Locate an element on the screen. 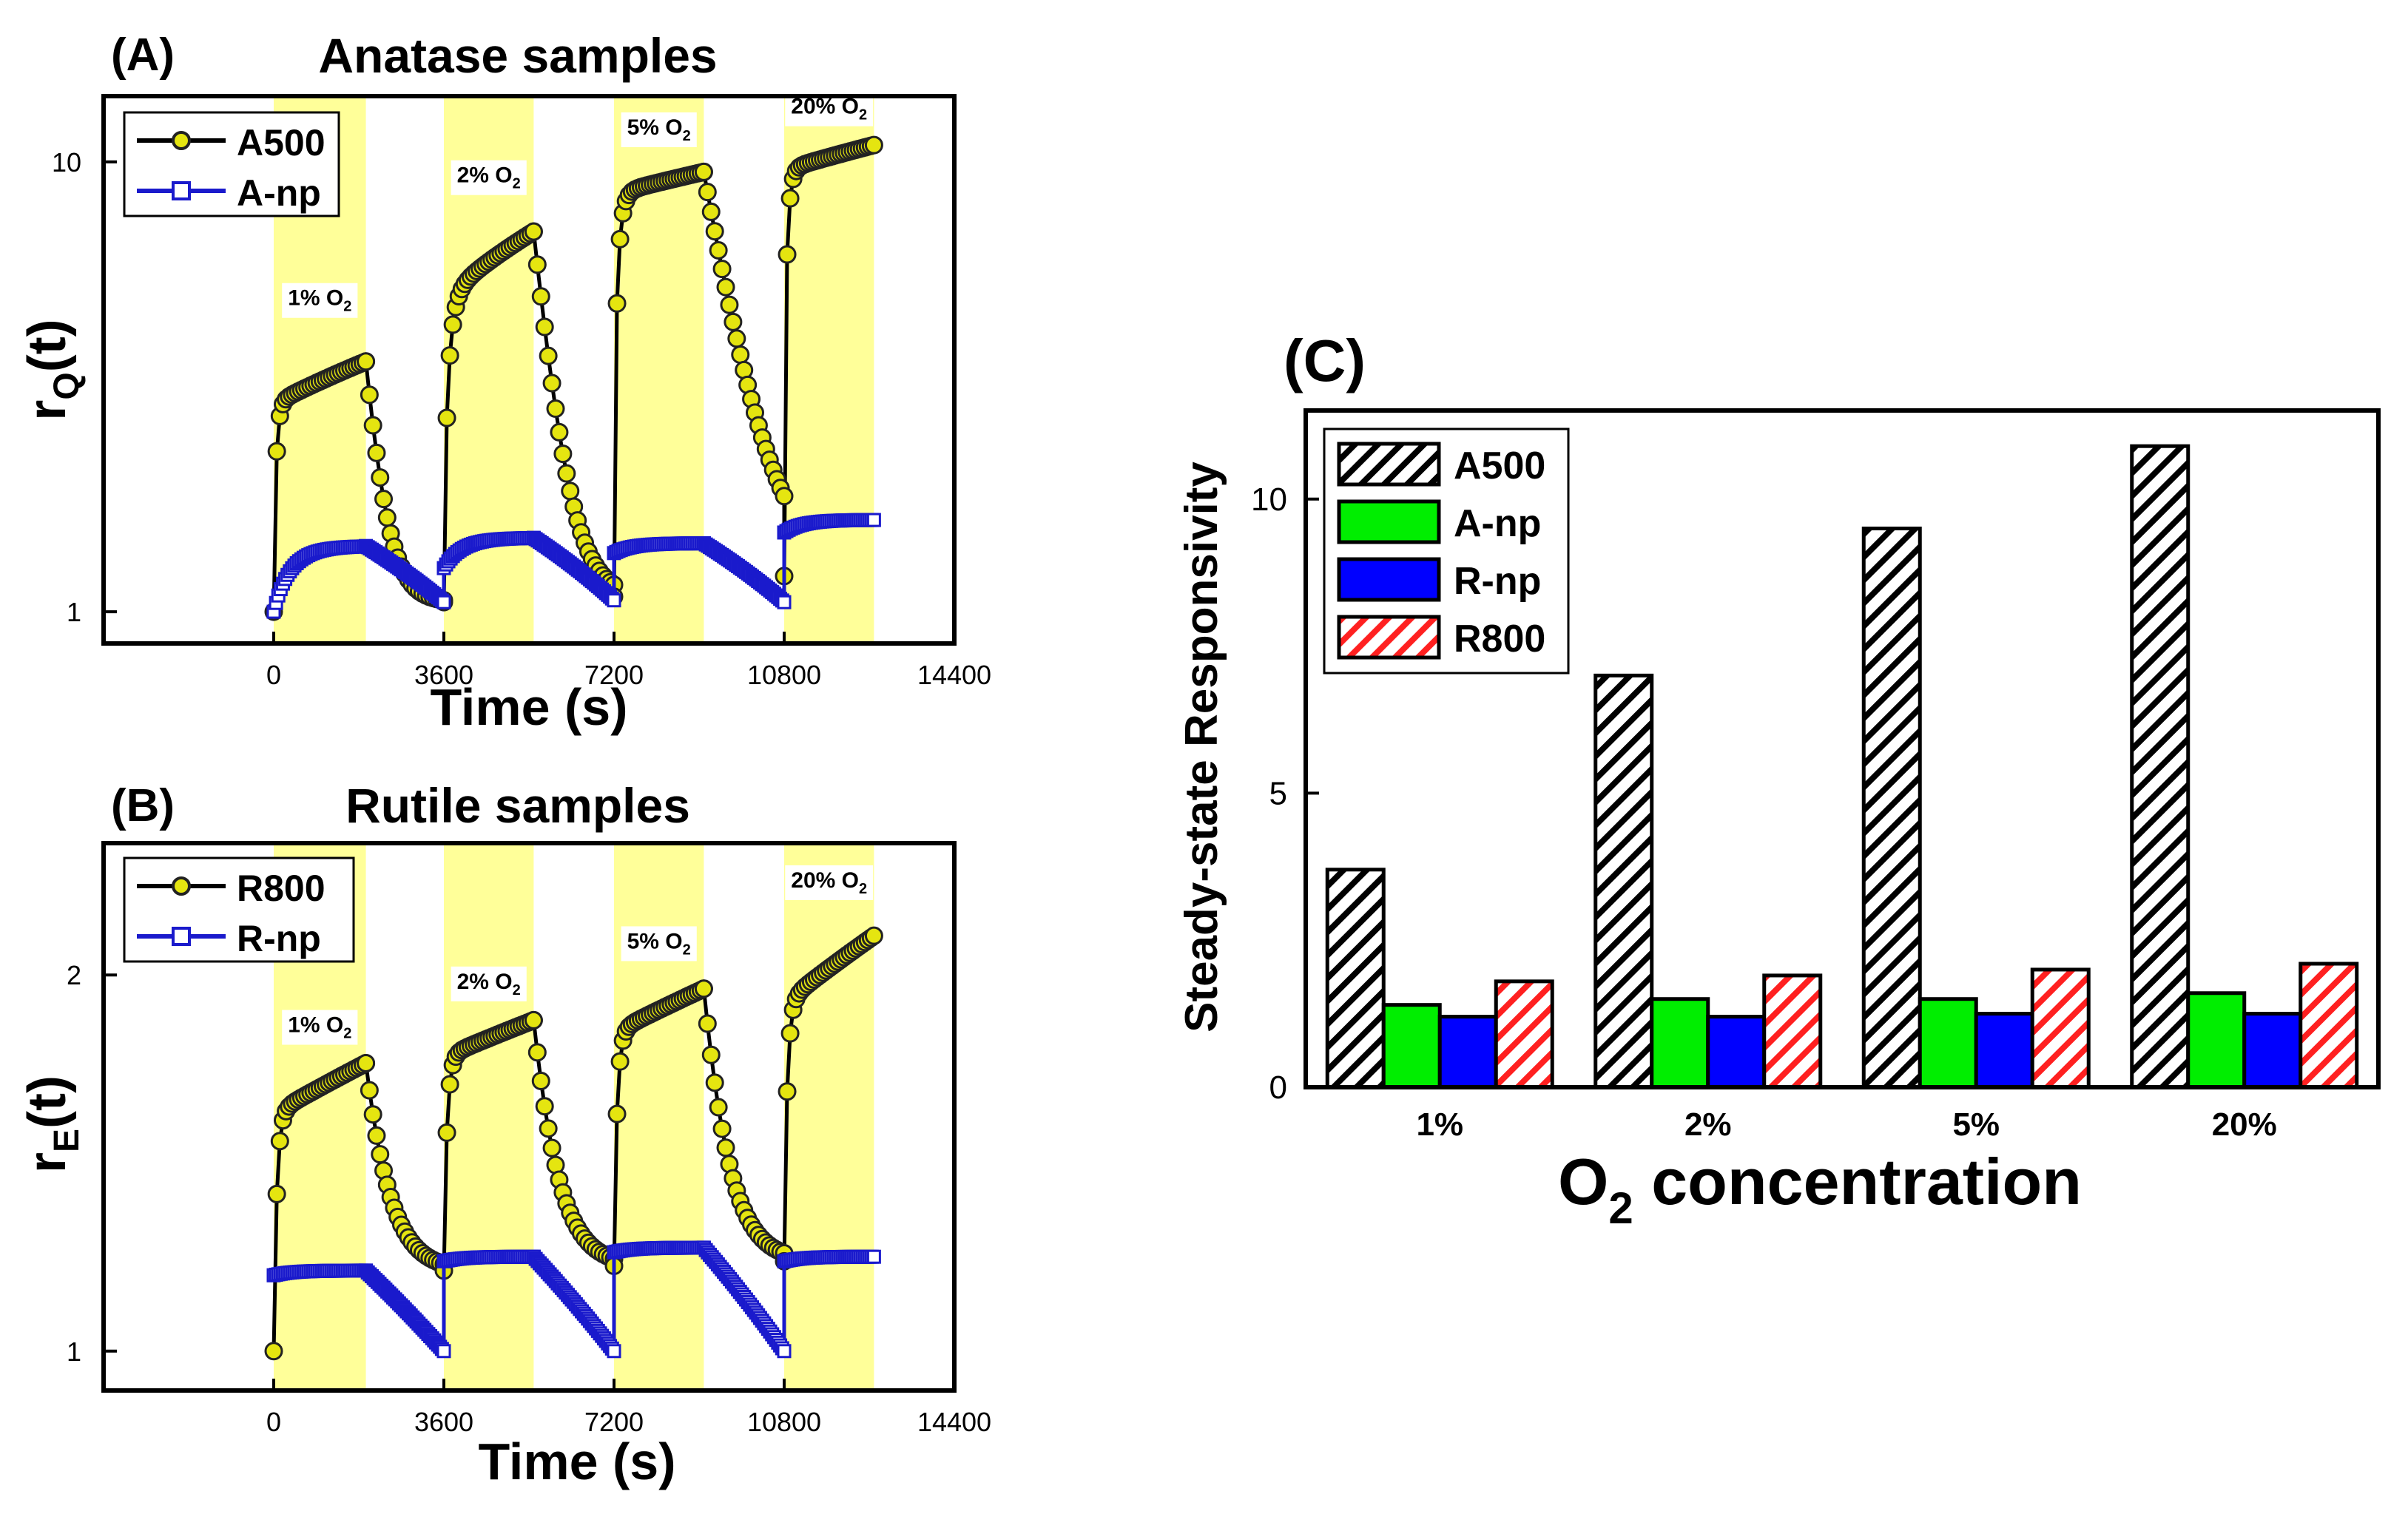  panel-c-label: (C) is located at coordinates (1325, 360).